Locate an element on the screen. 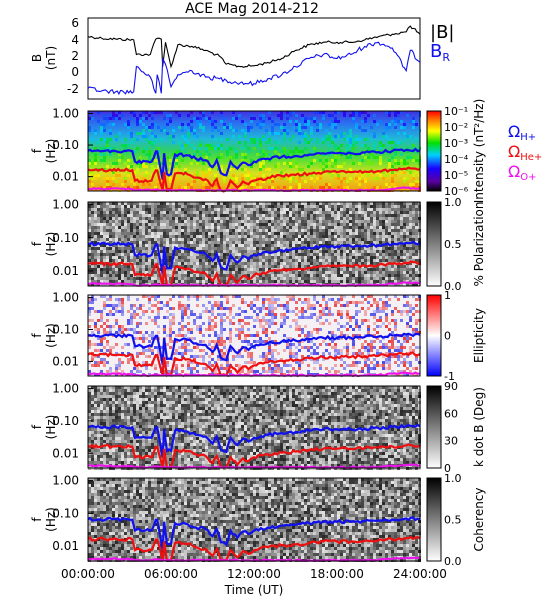 The image size is (550, 600). legend-omega-he: ΩHe+ is located at coordinates (525, 152).